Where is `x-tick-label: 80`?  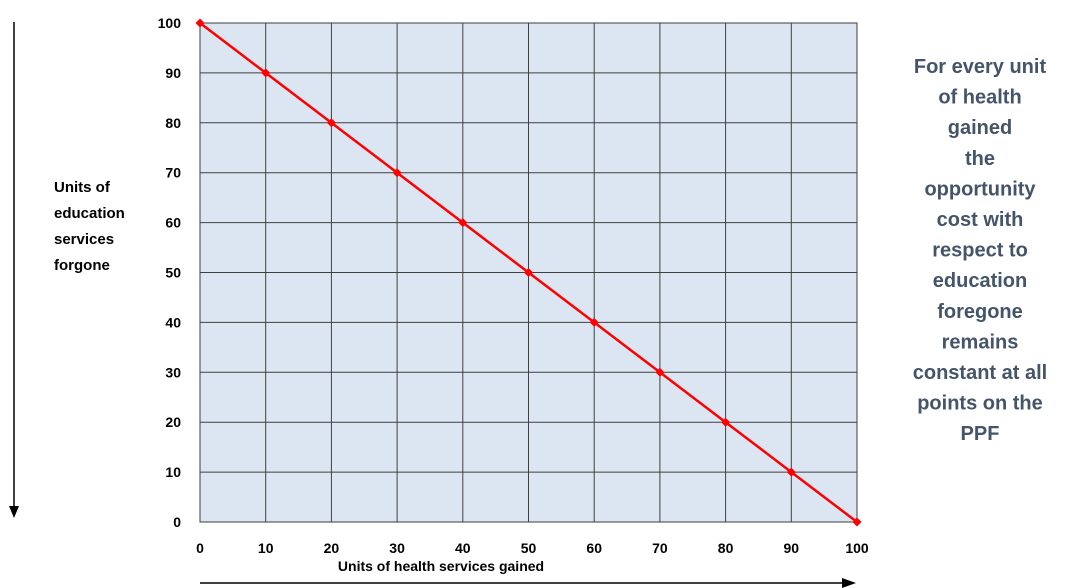
x-tick-label: 80 is located at coordinates (726, 548).